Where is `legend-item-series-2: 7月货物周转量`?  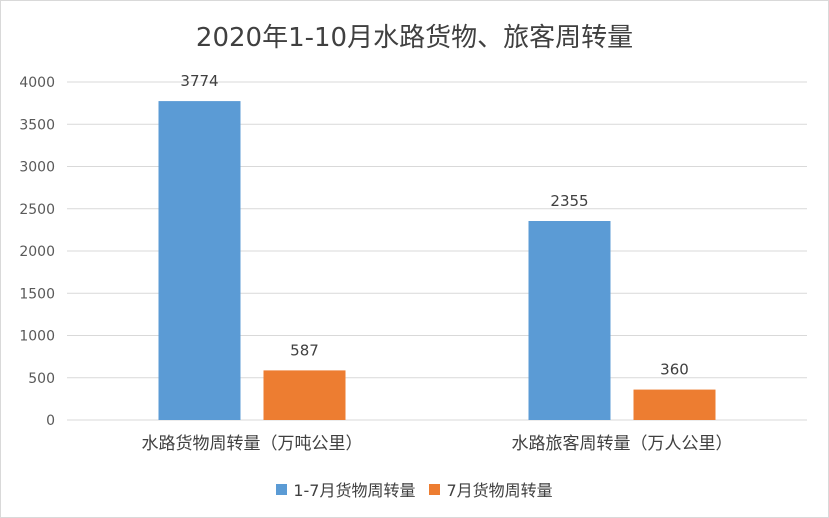
legend-item-series-2: 7月货物周转量 is located at coordinates (491, 489).